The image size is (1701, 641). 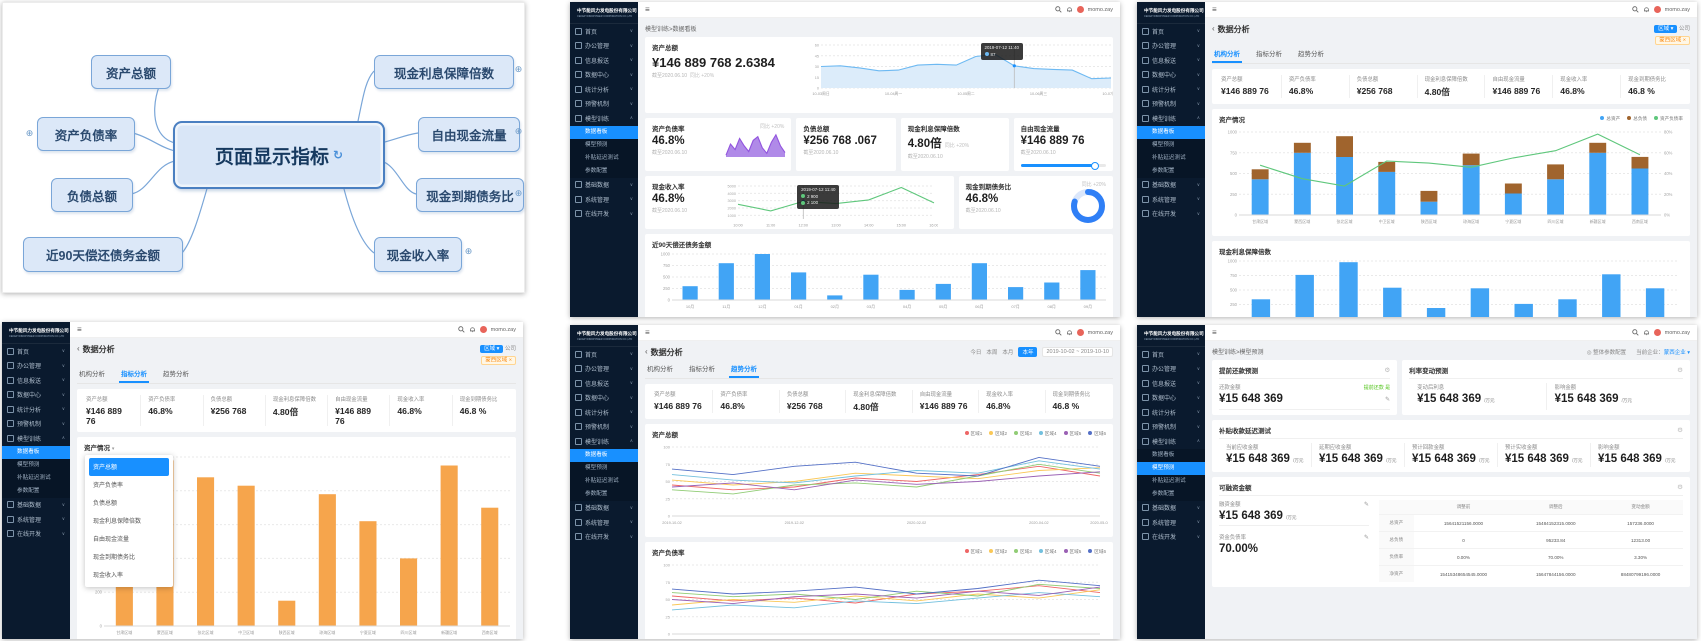 I want to click on region-tag: 蒙西区域 ×, so click(x=1672, y=40).